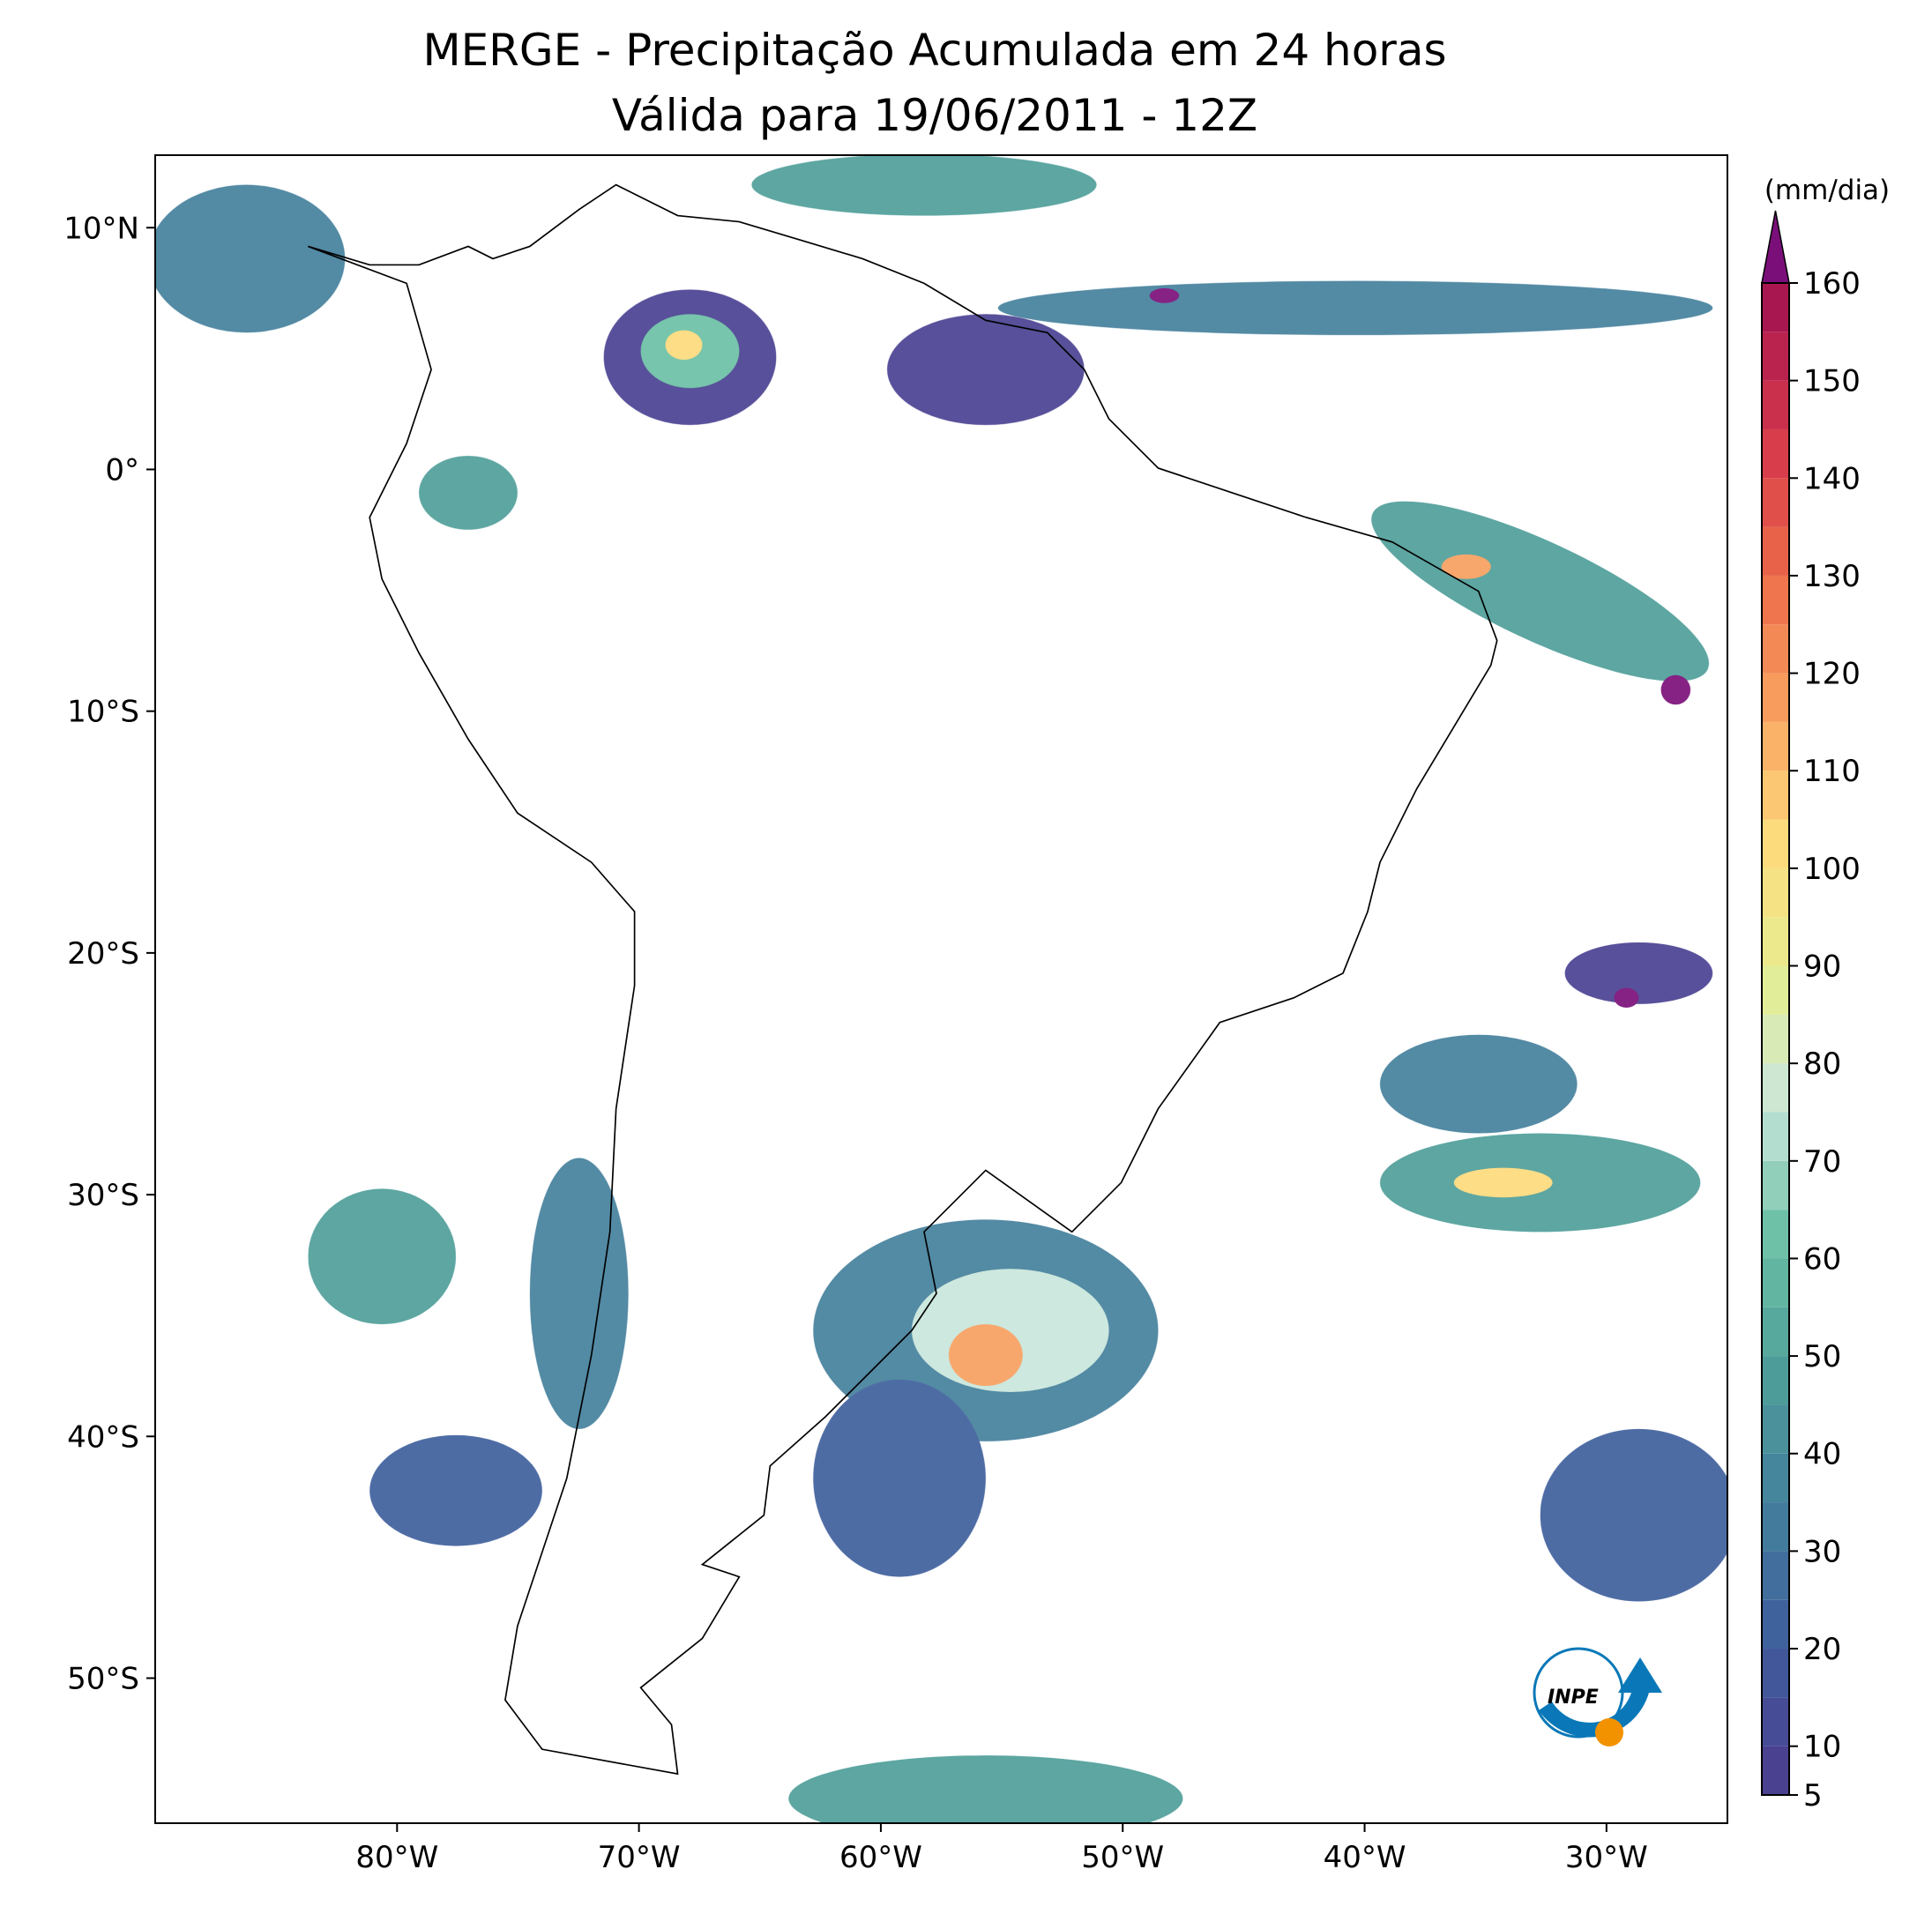 Image resolution: width=1932 pixels, height=1914 pixels. Describe the element at coordinates (1822, 1064) in the screenshot. I see `colorbar-tick-label: 80` at that location.